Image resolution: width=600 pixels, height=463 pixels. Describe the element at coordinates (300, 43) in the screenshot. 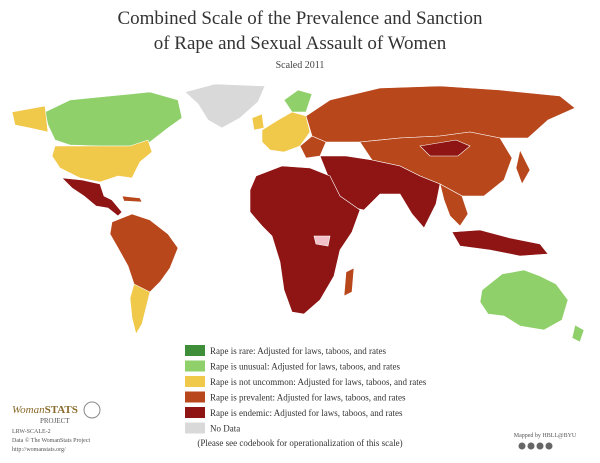

I see `title-line: of Rape and Sexual Assault of Women` at that location.